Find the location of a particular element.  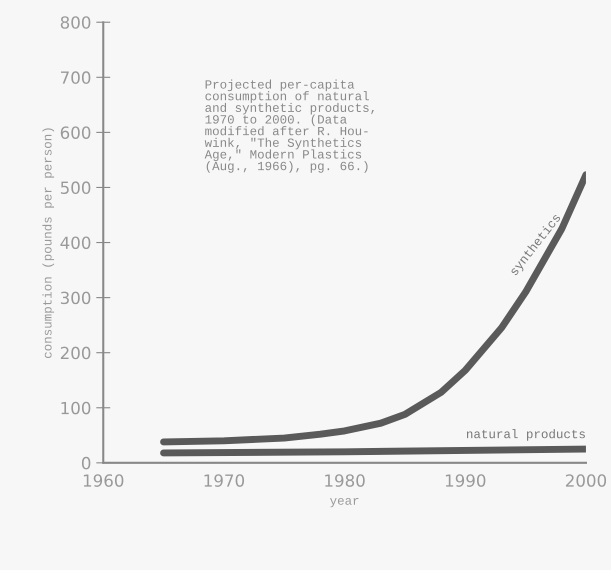

annotation: Projected per-capita consumption of natural and synthetic products, 1970 to 2000. (Data modified after R. Hou- wink, "The Synthetics Age," Modern Plastics (Aug., 1966), pg. 66.) is located at coordinates (289, 126).